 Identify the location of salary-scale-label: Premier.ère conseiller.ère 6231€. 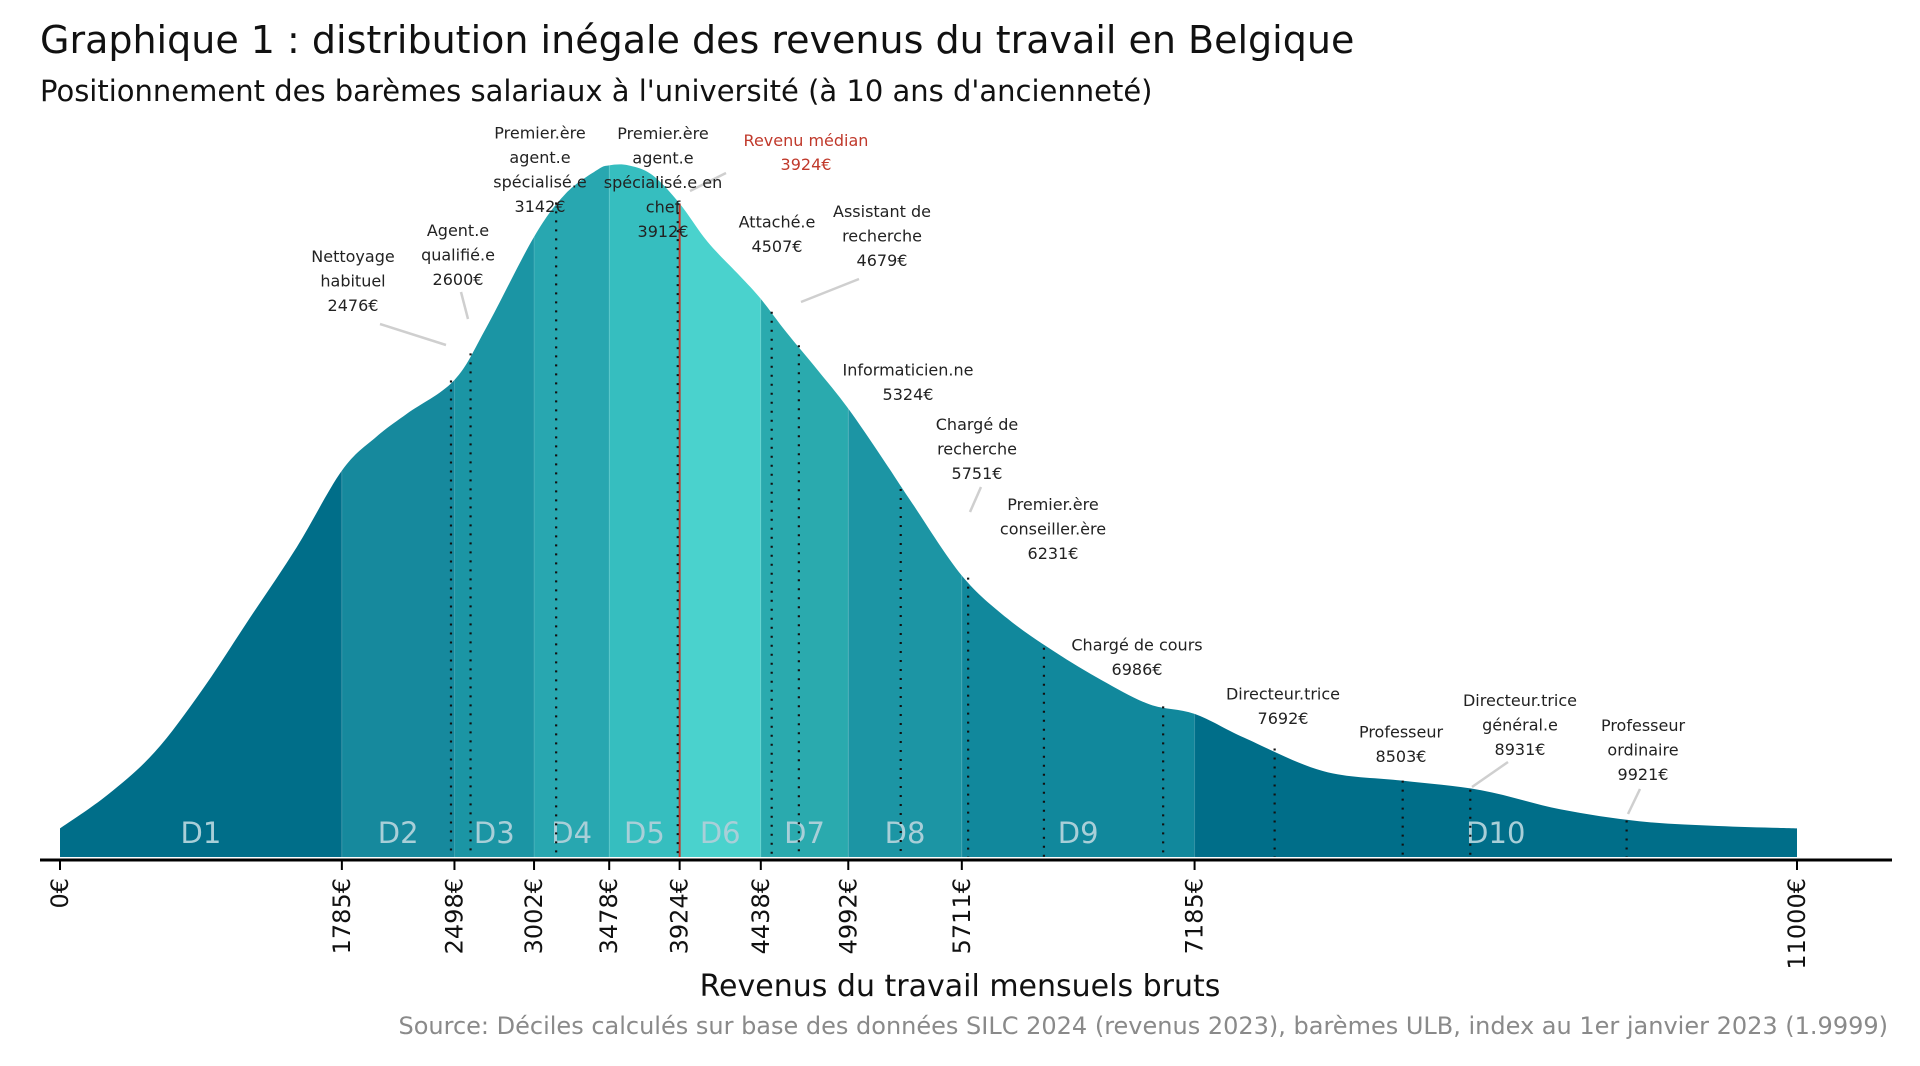
(1053, 529).